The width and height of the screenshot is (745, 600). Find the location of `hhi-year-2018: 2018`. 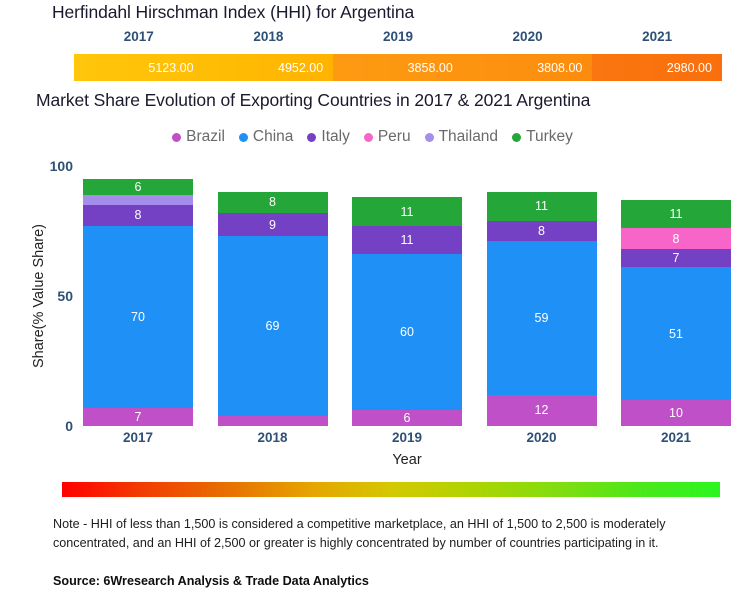

hhi-year-2018: 2018 is located at coordinates (268, 36).